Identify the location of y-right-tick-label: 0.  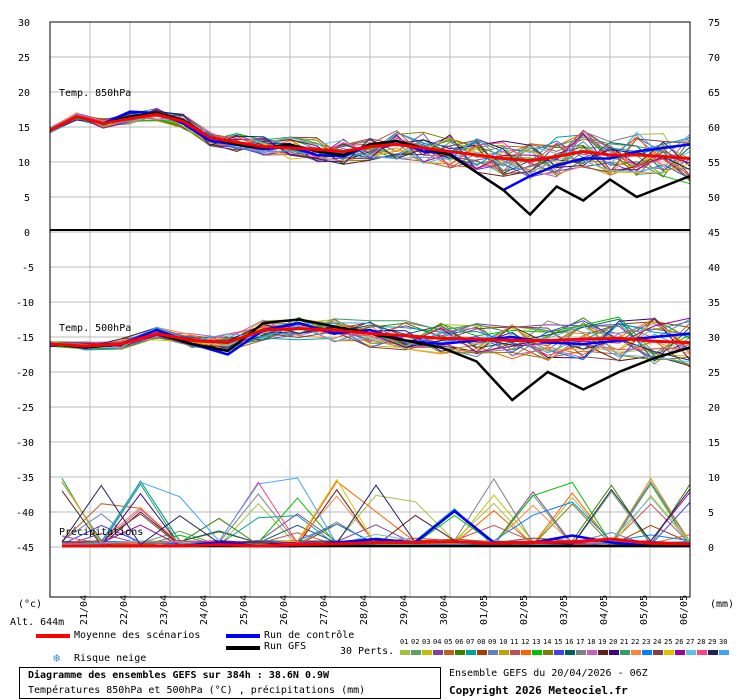
(711, 548).